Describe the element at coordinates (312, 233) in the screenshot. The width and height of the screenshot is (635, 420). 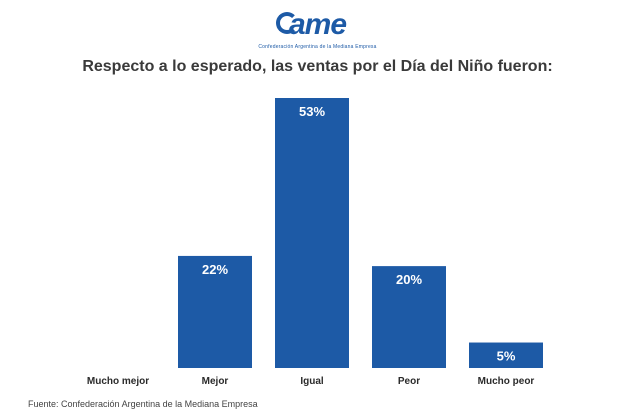
I see `bar-igual` at that location.